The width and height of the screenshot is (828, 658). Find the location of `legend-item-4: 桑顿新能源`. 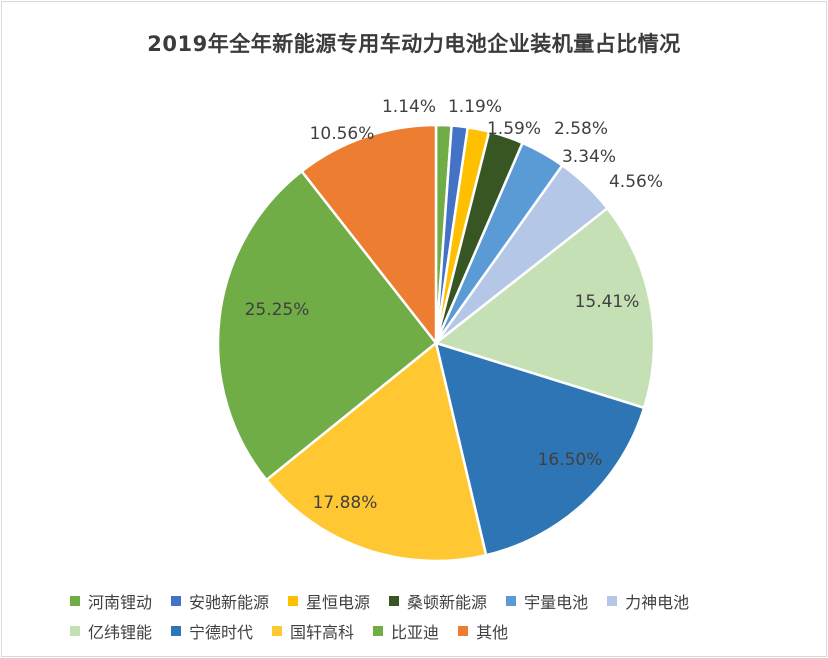

legend-item-4: 桑顿新能源 is located at coordinates (438, 601).